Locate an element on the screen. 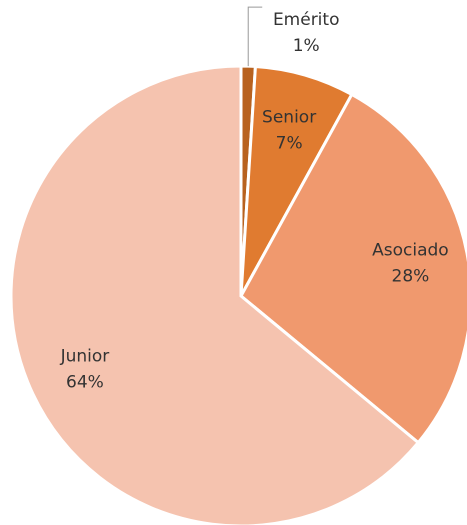 Image resolution: width=467 pixels, height=525 pixels. slice-label: Senior is located at coordinates (289, 117).